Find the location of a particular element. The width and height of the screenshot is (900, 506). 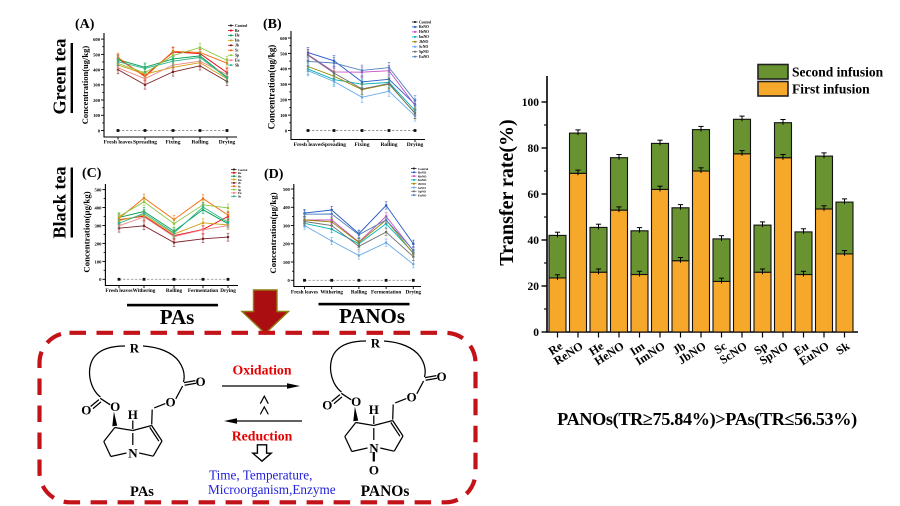

svg-text: Reduction is located at coordinates (262, 436).